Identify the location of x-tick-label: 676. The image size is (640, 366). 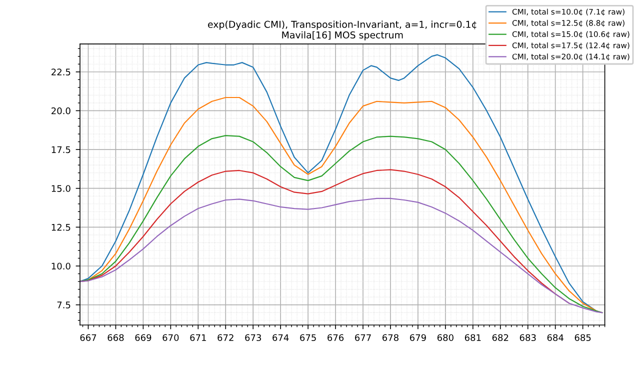
(336, 338).